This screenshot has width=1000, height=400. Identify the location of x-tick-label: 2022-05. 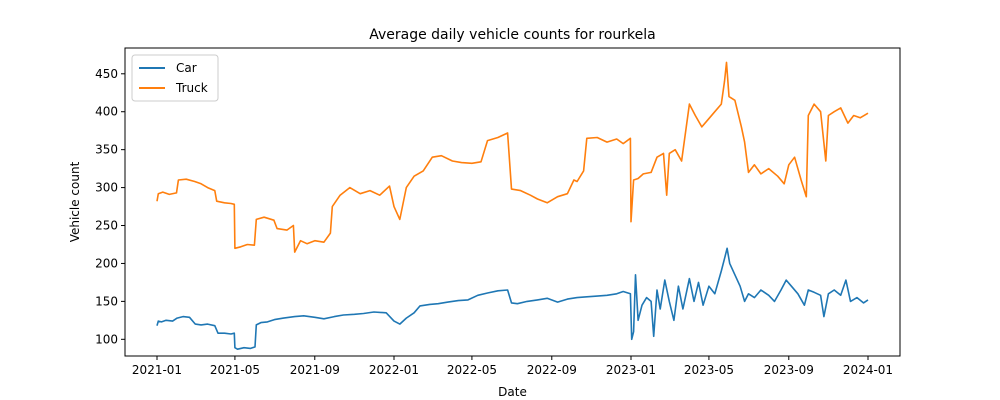
(472, 370).